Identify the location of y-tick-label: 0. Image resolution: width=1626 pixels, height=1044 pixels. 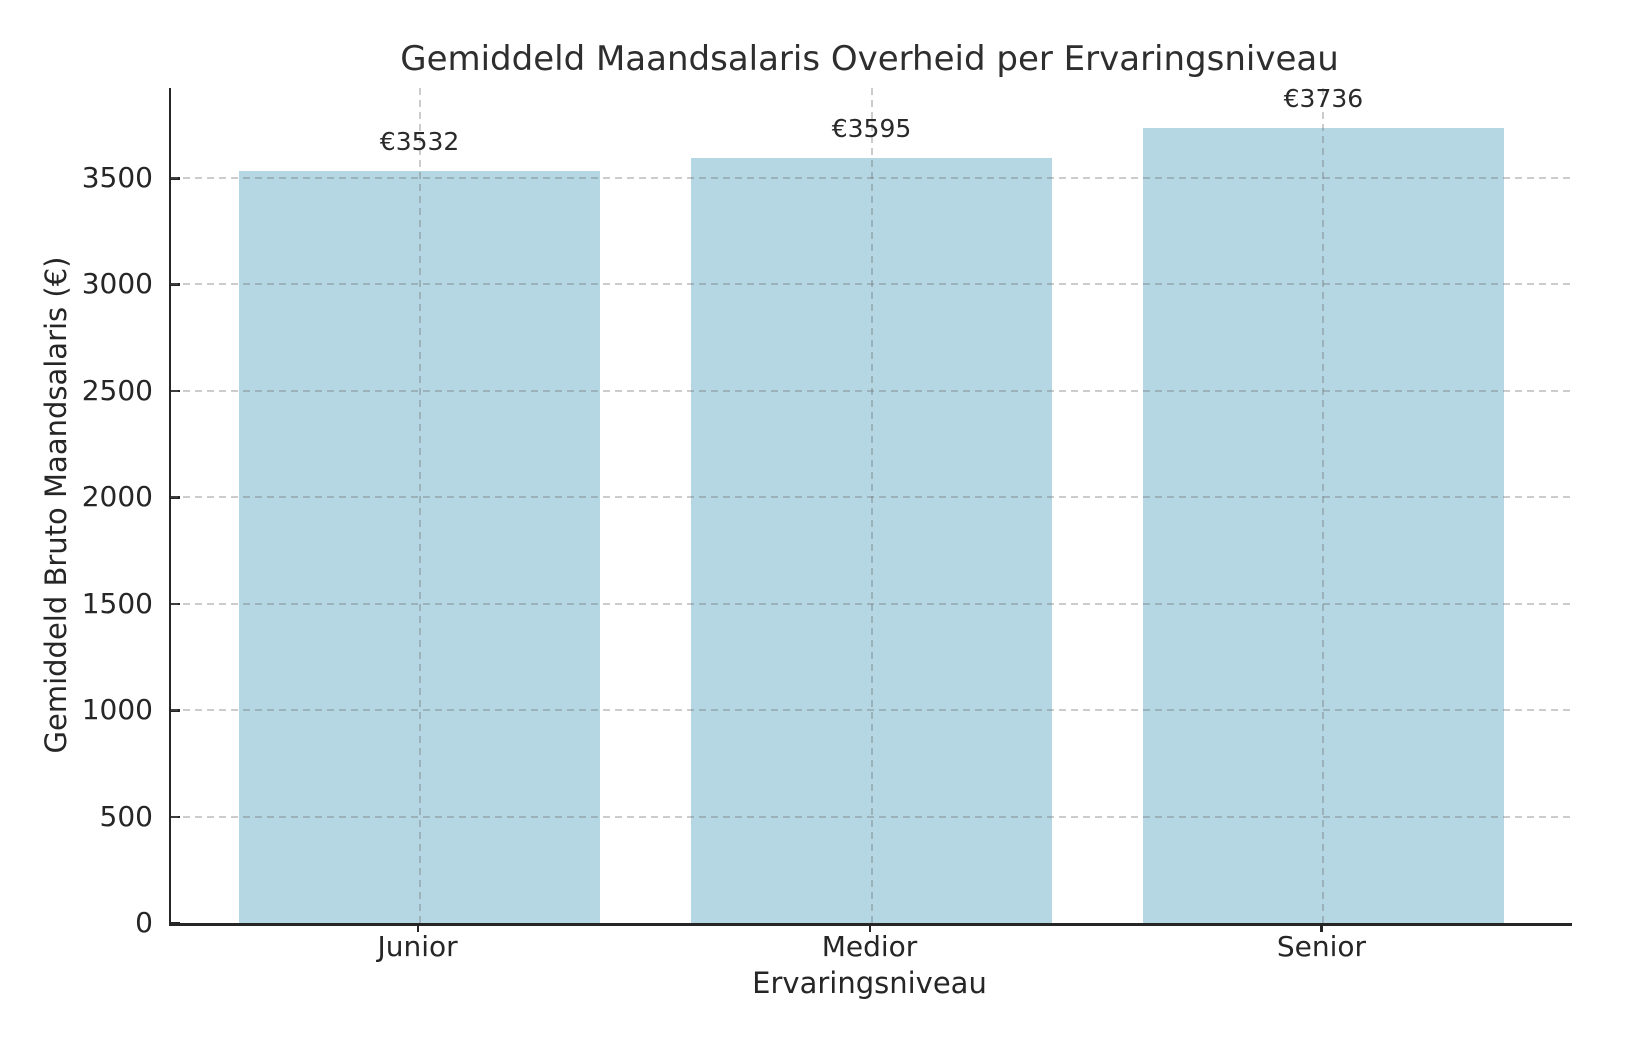
(144, 922).